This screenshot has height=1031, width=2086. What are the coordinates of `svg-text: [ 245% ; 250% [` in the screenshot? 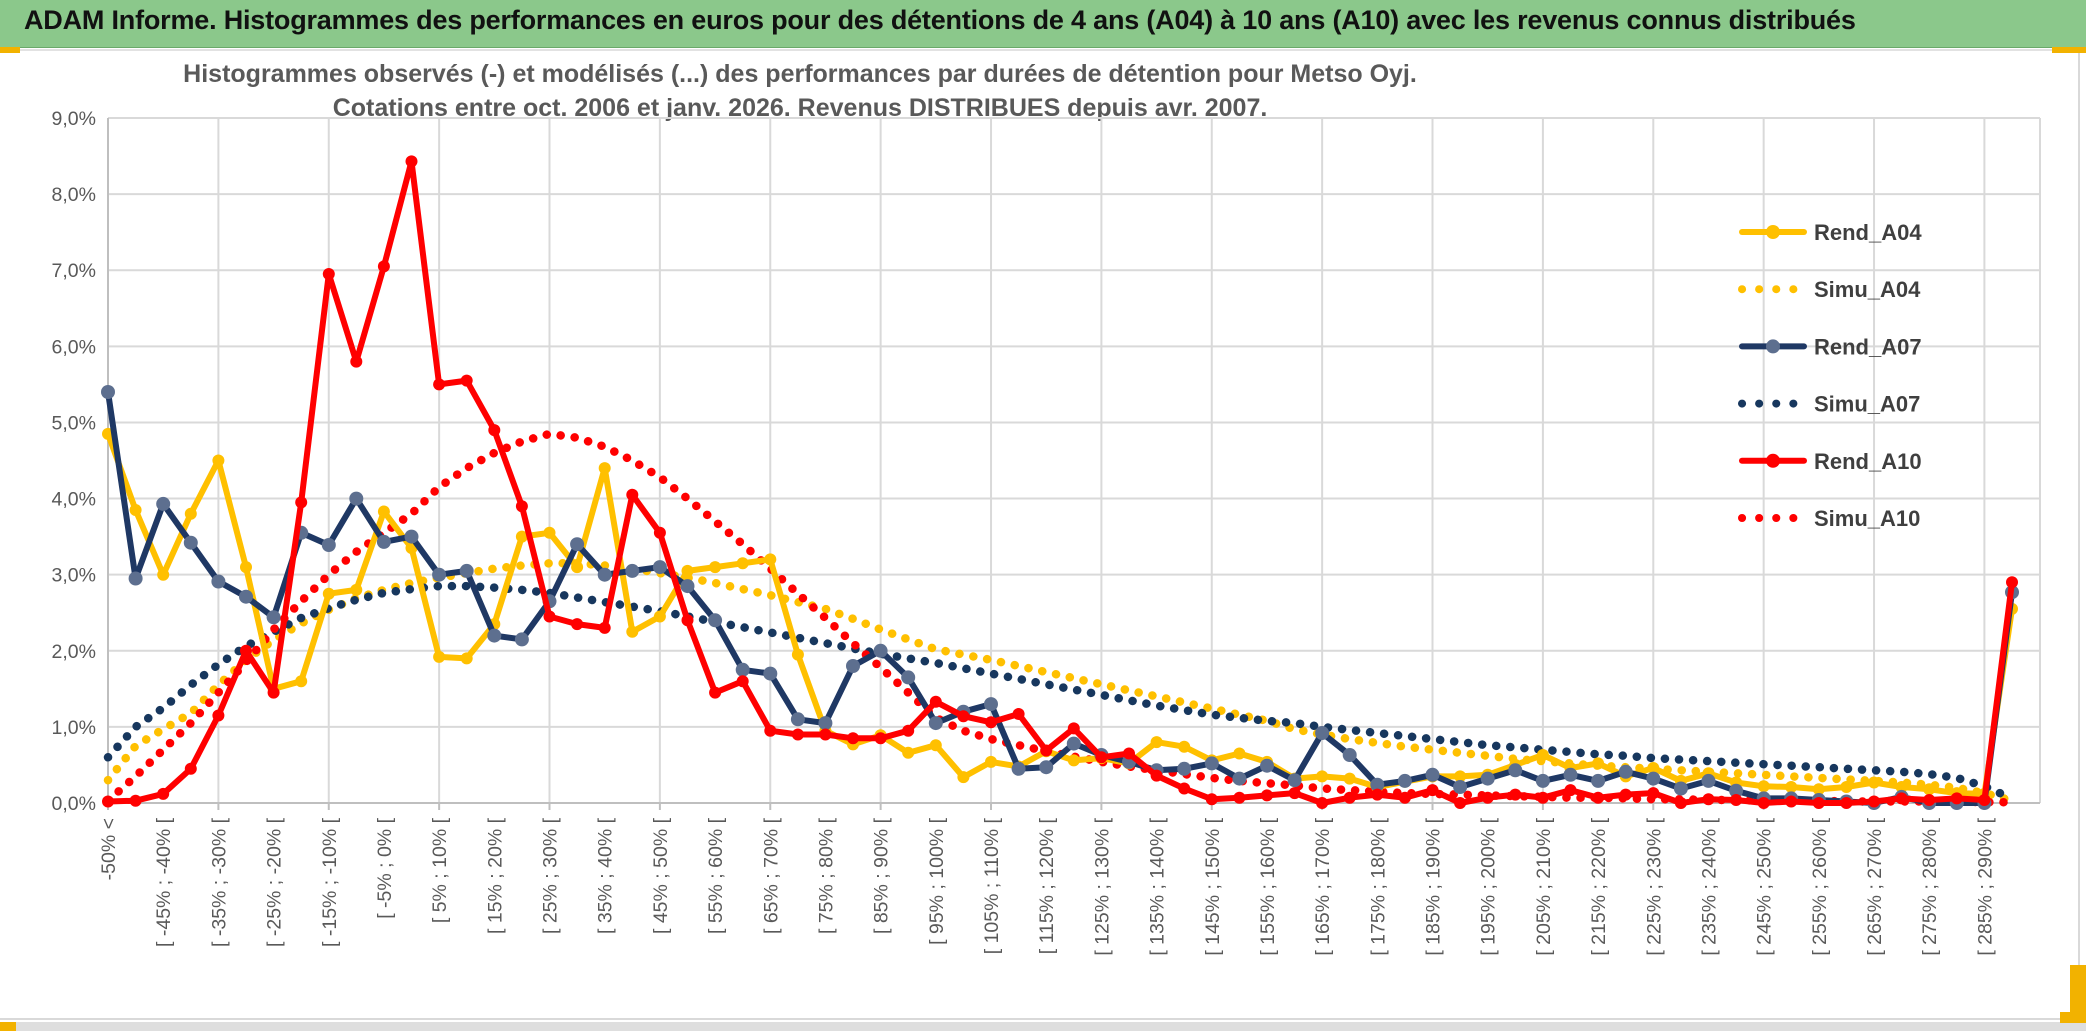 It's located at (1765, 886).